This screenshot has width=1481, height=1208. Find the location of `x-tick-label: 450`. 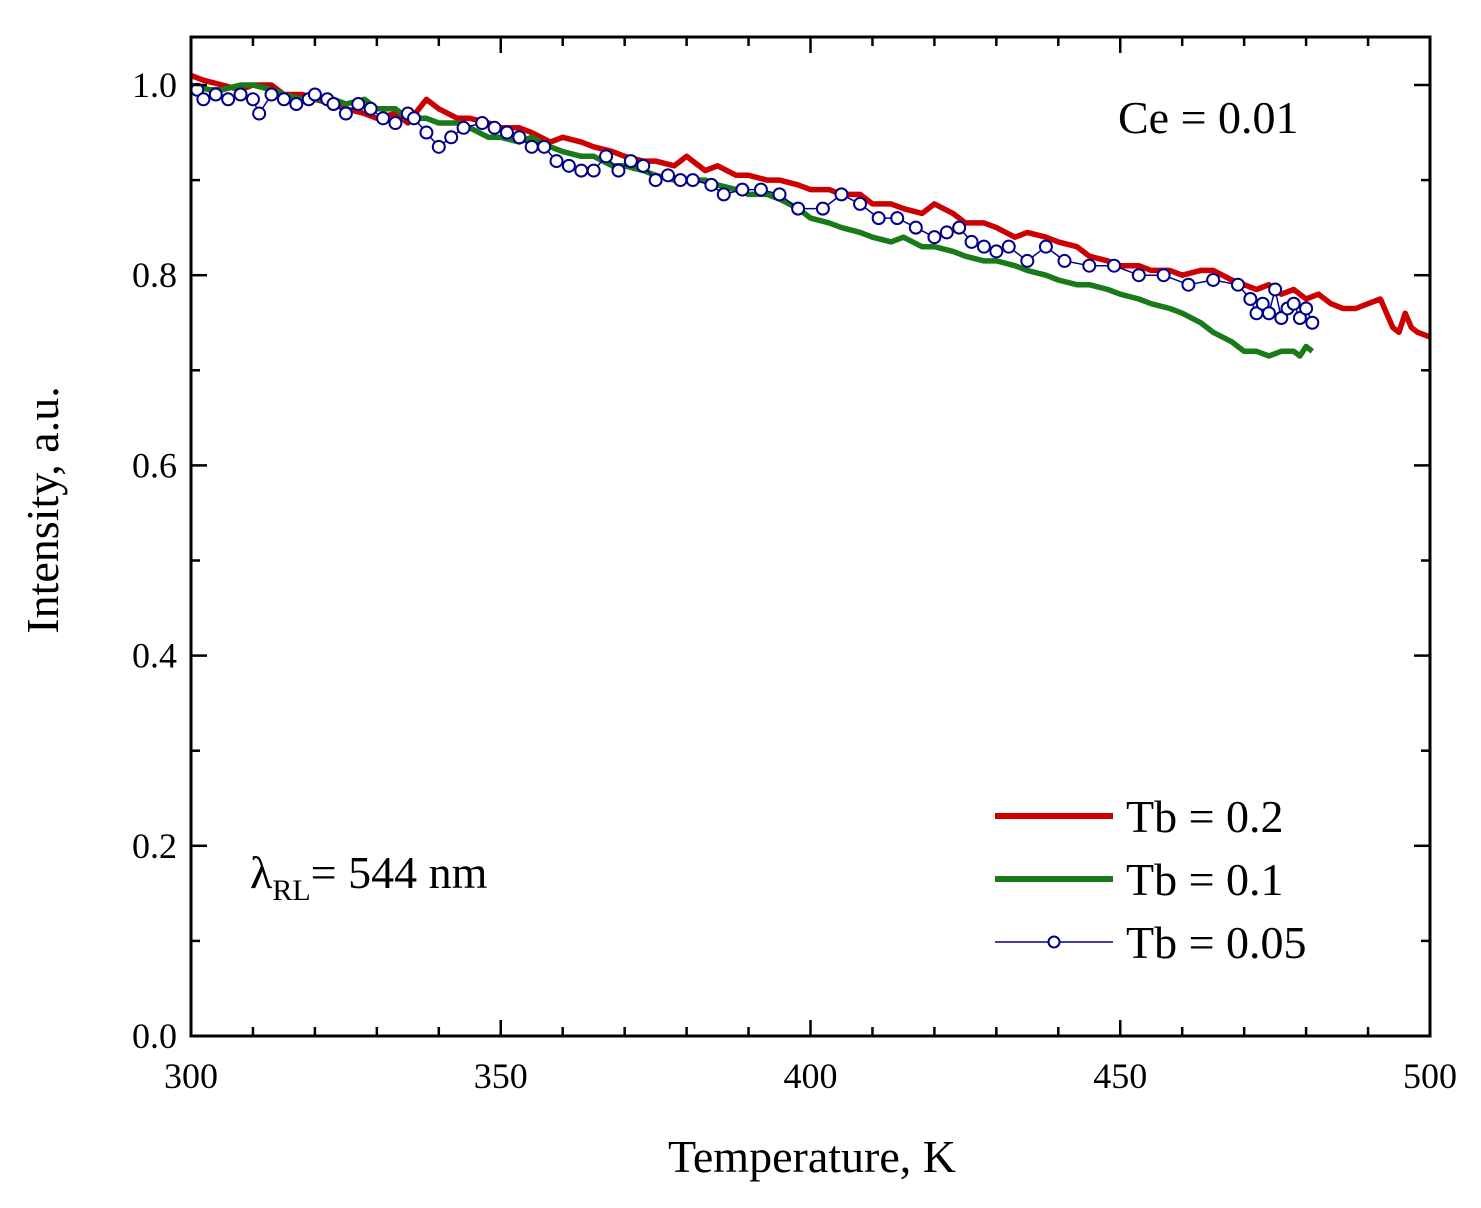

x-tick-label: 450 is located at coordinates (1120, 1076).